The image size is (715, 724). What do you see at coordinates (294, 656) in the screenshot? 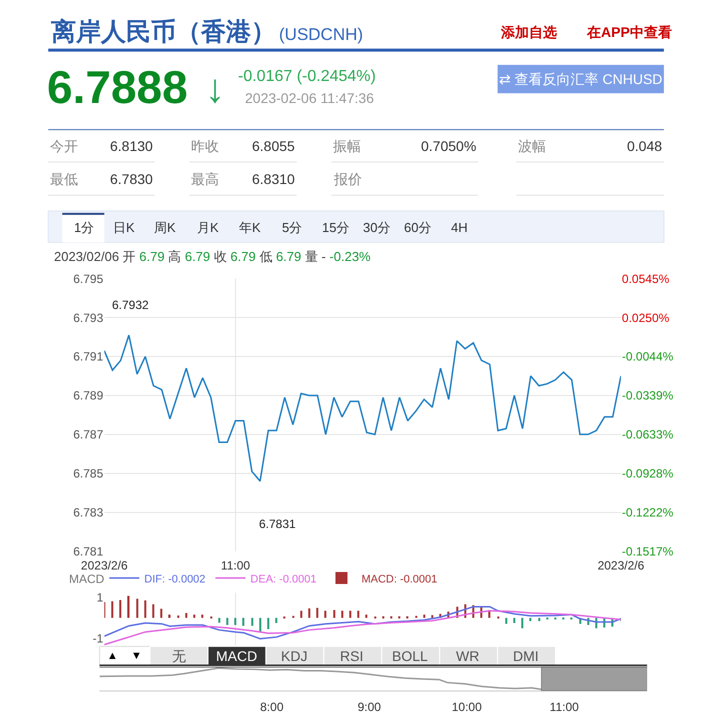
I see `text: KDJ` at bounding box center [294, 656].